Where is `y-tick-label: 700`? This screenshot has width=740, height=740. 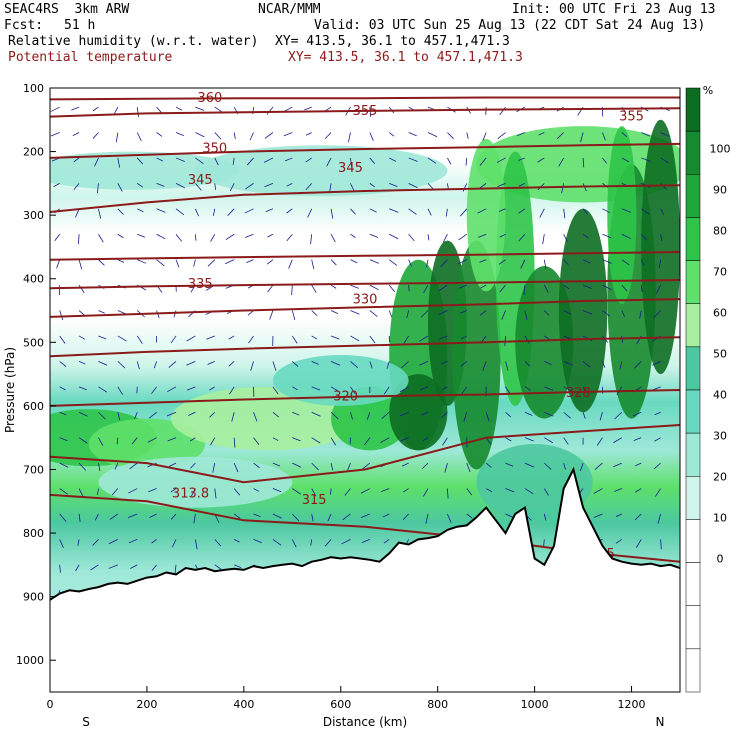
y-tick-label: 700 is located at coordinates (33, 469).